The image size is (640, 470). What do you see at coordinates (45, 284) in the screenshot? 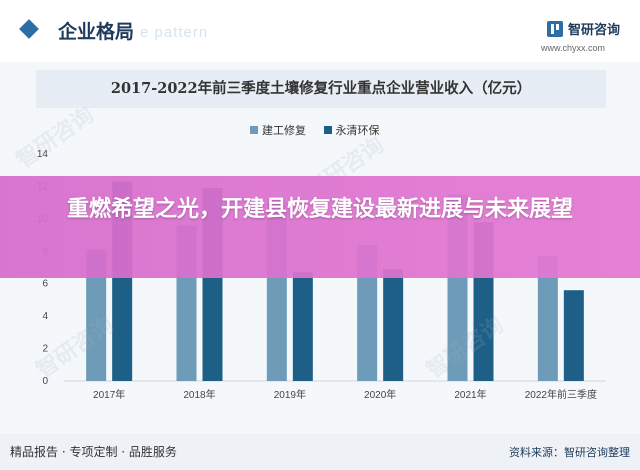
I see `y-tick-label: 6` at bounding box center [45, 284].